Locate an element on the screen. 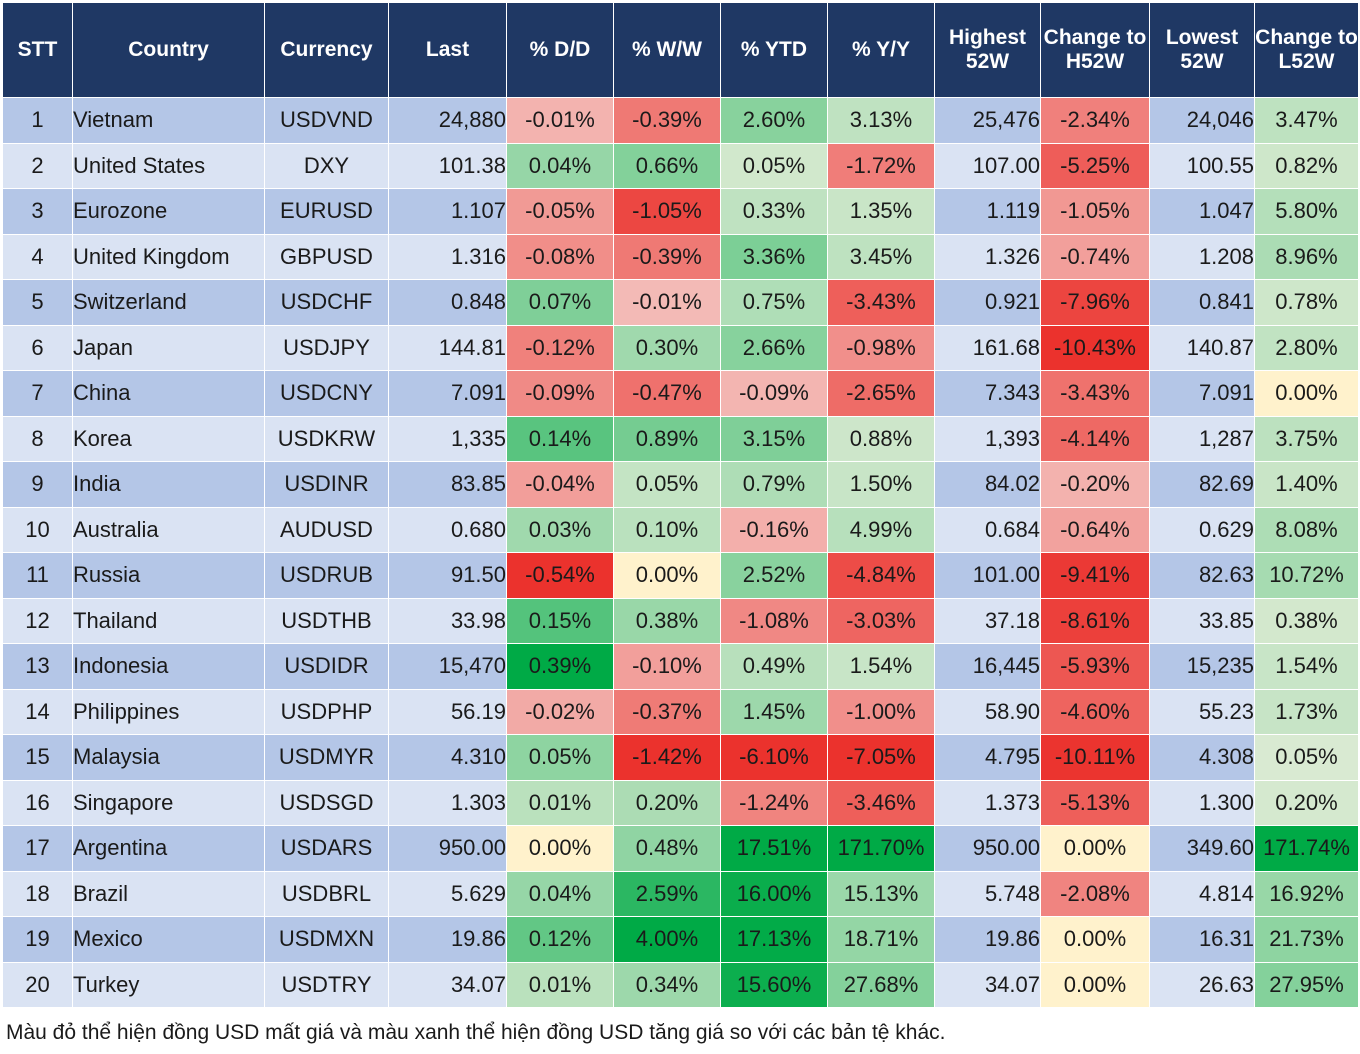  cell-country: United Kingdom is located at coordinates (168, 256).